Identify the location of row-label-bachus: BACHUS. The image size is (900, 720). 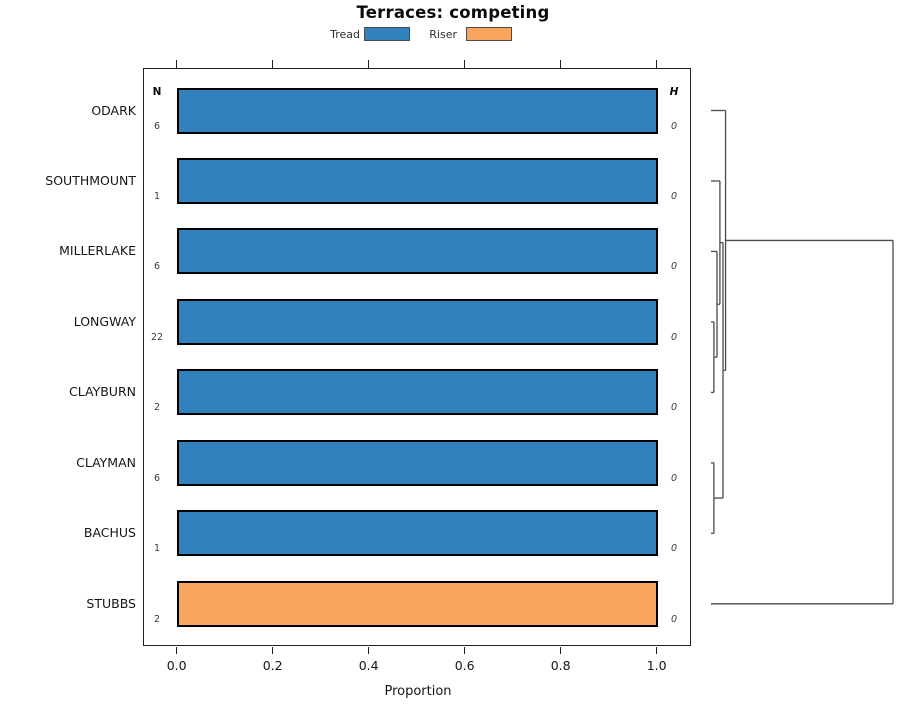
(109, 533).